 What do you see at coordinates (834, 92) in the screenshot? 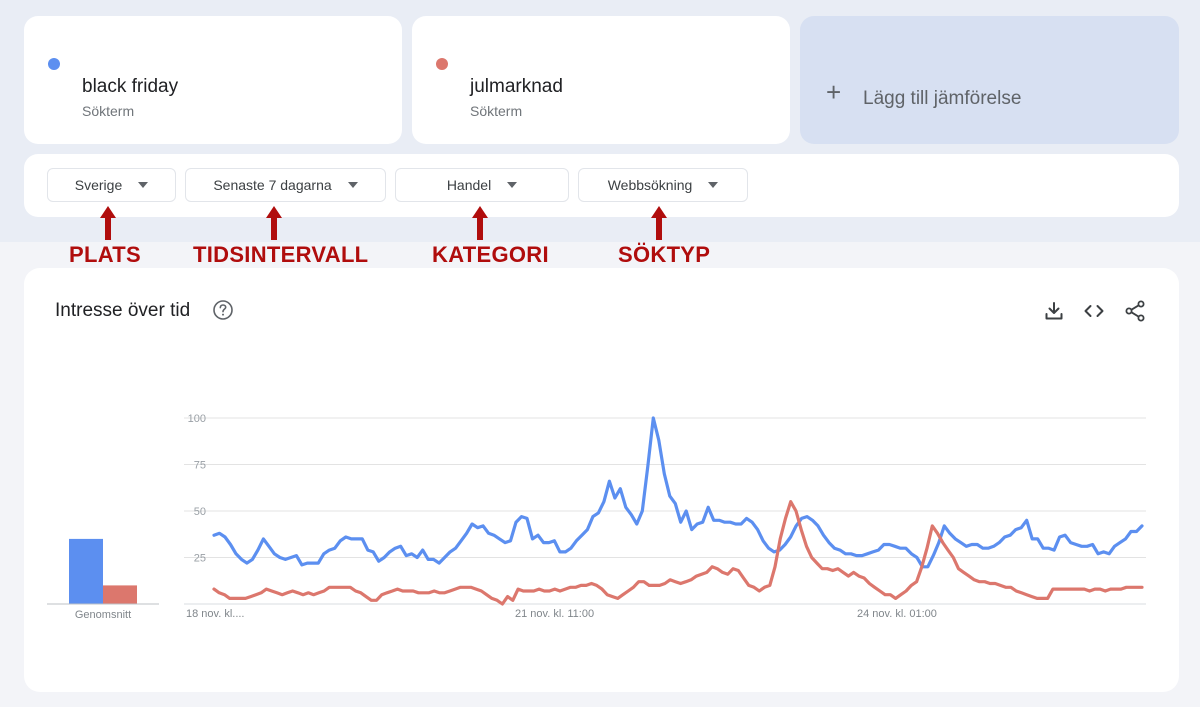
I see `plus-icon: +` at bounding box center [834, 92].